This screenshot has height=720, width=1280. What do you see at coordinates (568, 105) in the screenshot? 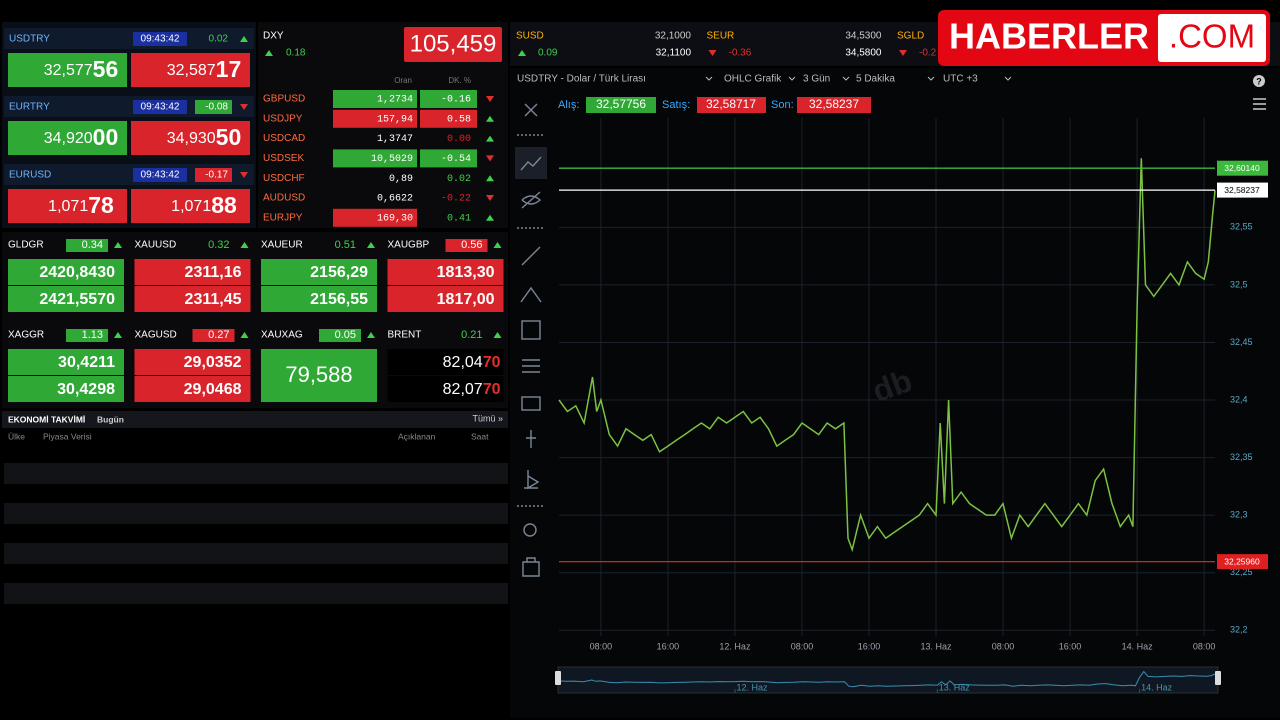
I see `bid-label: Alış:` at bounding box center [568, 105].